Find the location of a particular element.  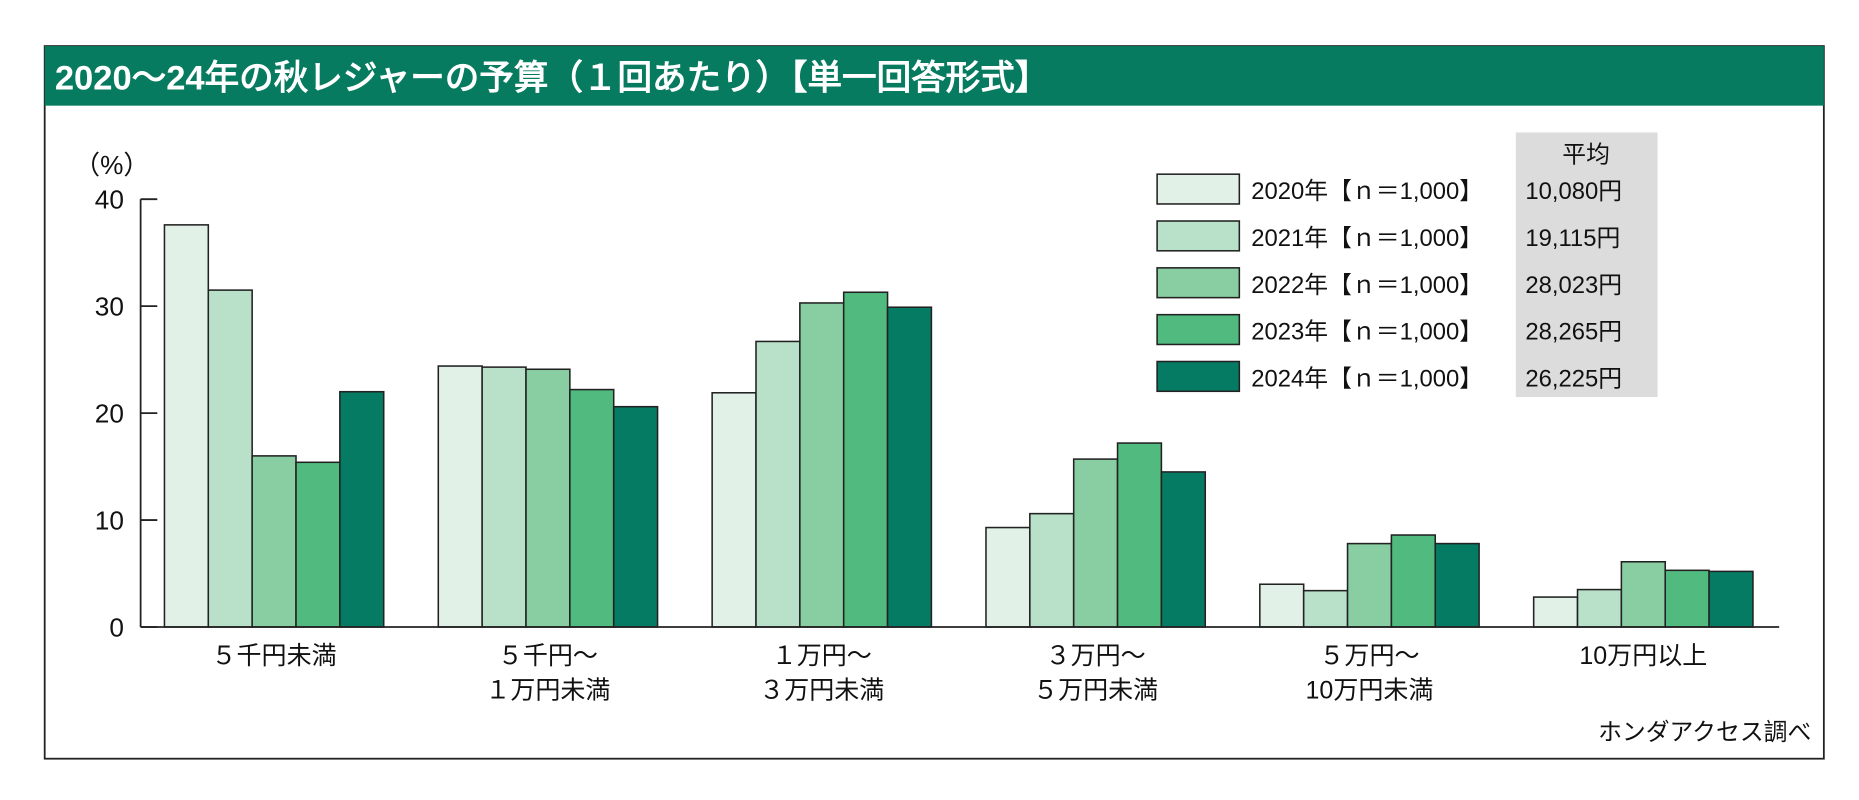

y-tick-label: 10 is located at coordinates (109, 521).